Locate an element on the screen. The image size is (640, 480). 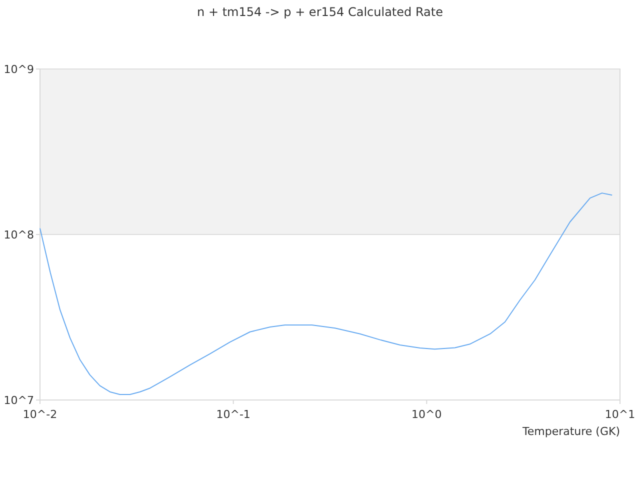
x-tick-label: 10^0 is located at coordinates (427, 414).